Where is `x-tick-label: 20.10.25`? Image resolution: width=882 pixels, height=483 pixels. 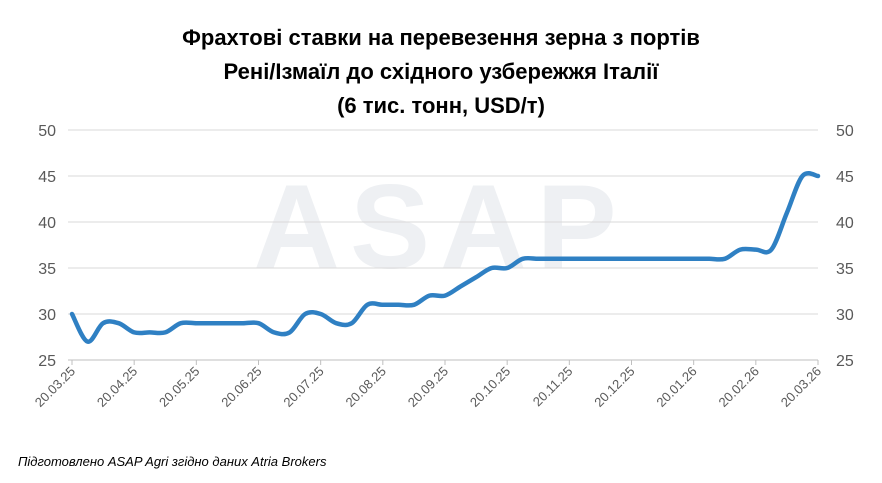 x-tick-label: 20.10.25 is located at coordinates (490, 387).